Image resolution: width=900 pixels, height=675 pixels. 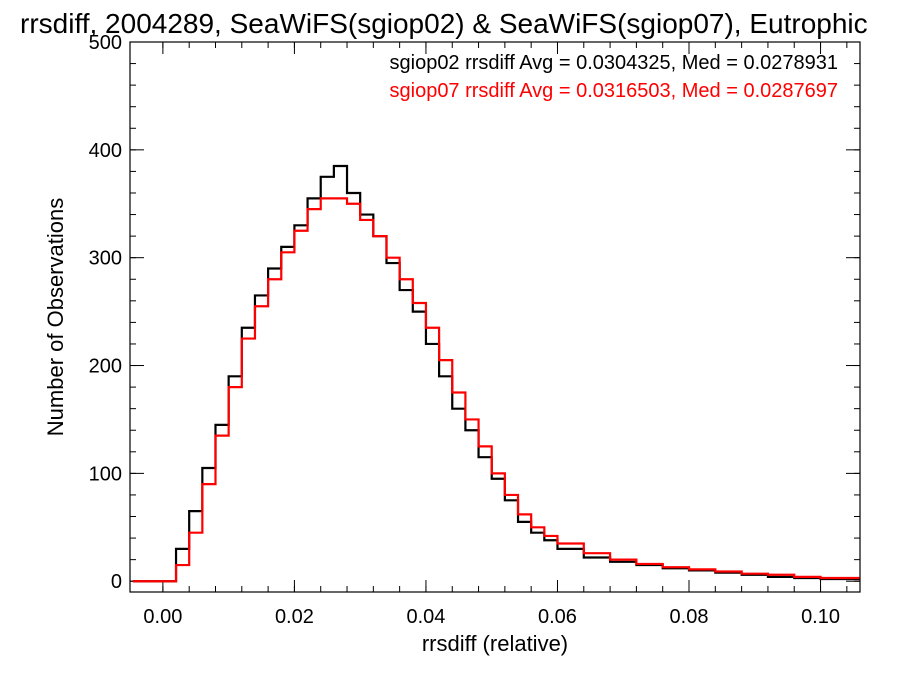 What do you see at coordinates (105, 259) in the screenshot?
I see `y-tick-label: 300` at bounding box center [105, 259].